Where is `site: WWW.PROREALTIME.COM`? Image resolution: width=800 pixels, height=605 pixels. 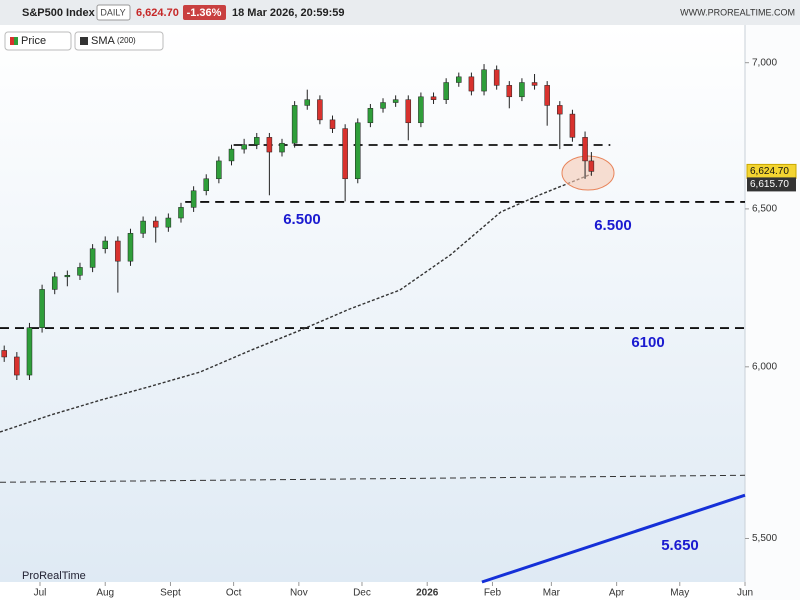 site: WWW.PROREALTIME.COM is located at coordinates (737, 12).